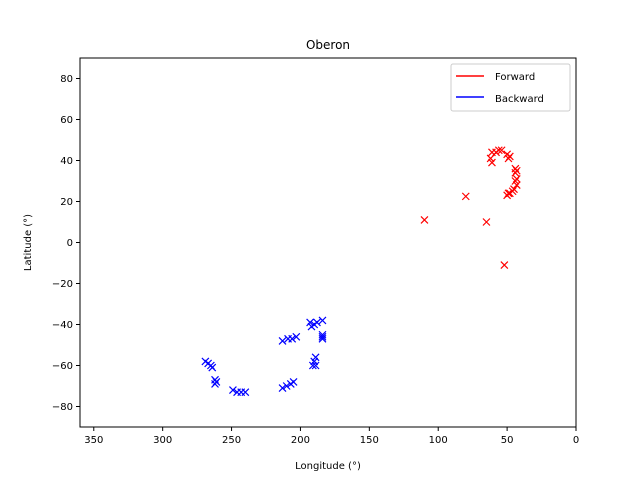 The image size is (640, 480). What do you see at coordinates (328, 466) in the screenshot?
I see `x-axis-label: Longitude (°)` at bounding box center [328, 466].